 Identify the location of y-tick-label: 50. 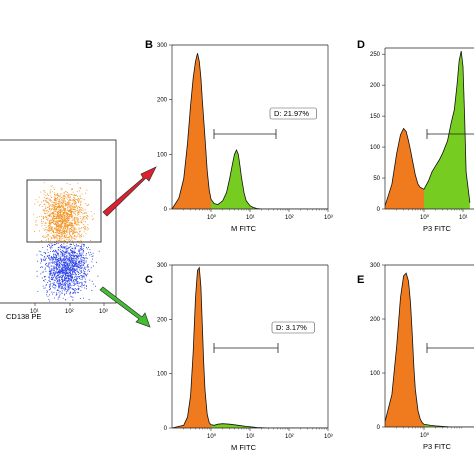
(376, 179).